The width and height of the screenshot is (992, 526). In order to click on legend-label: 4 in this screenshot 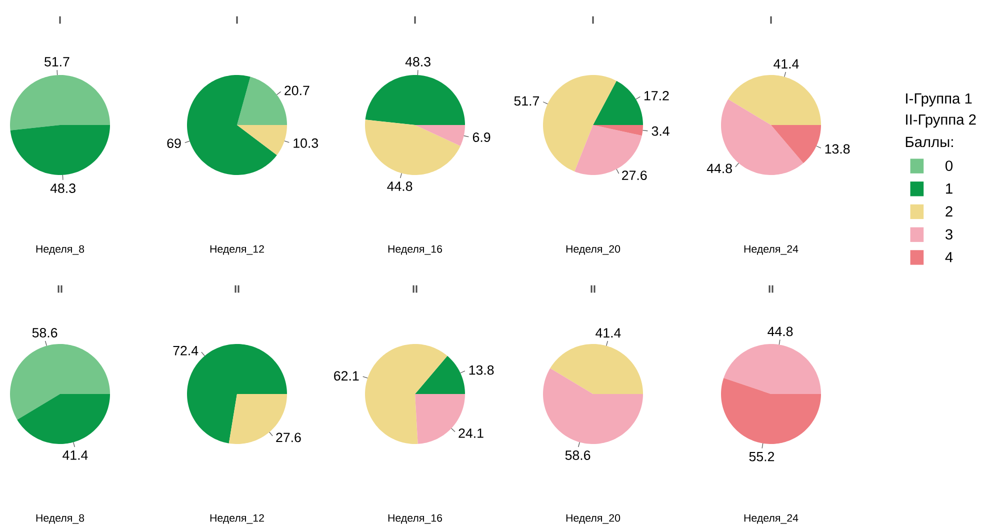, I will do `click(949, 257)`.